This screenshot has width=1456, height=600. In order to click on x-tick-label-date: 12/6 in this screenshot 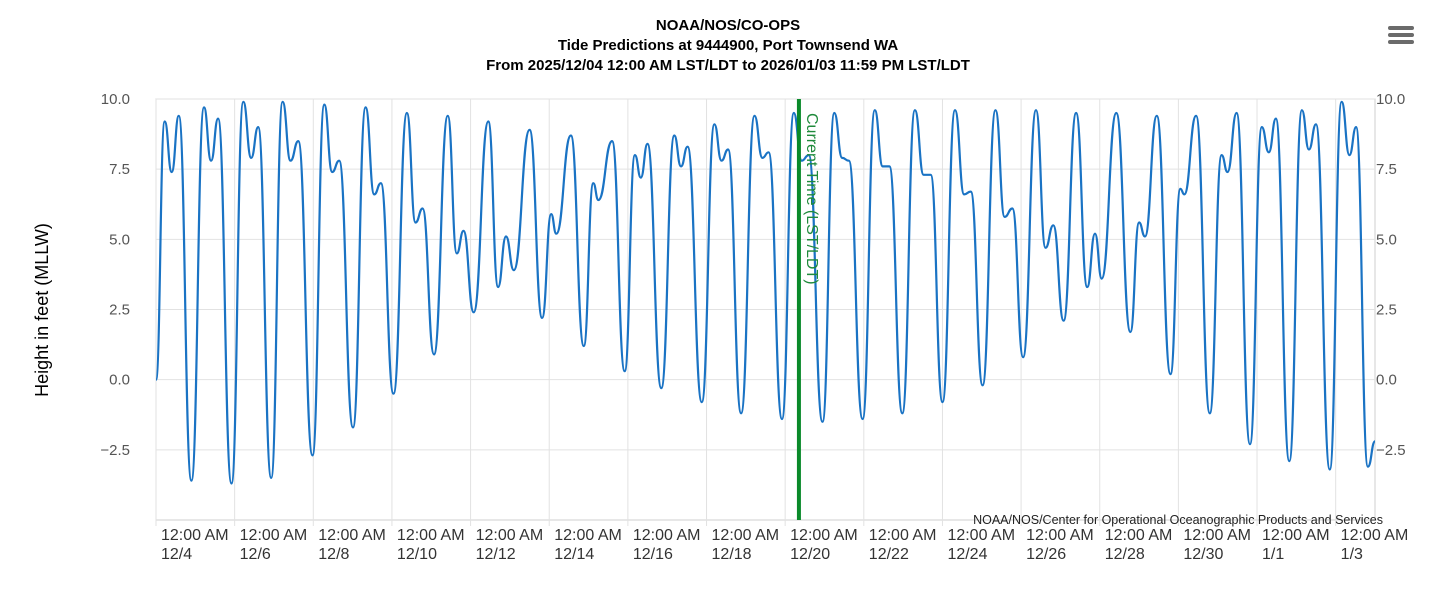, I will do `click(255, 554)`.